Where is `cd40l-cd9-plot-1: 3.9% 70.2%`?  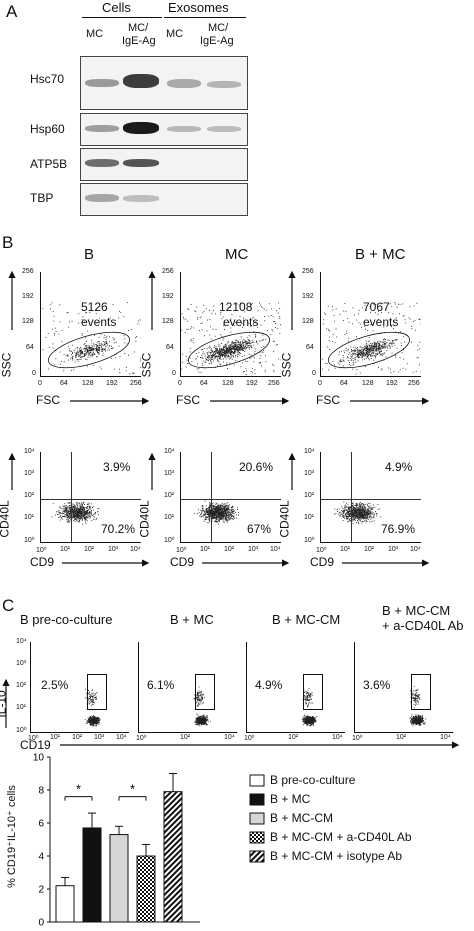 cd40l-cd9-plot-1: 3.9% 70.2% is located at coordinates (90, 497).